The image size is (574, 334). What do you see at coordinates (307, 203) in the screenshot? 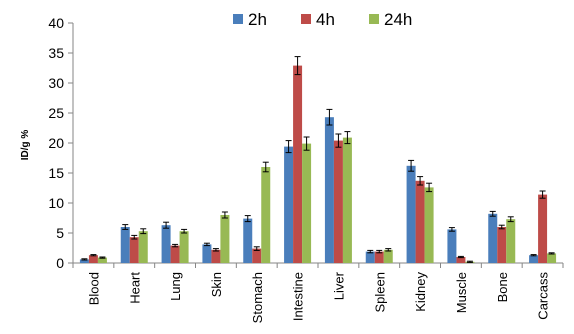
I see `bar-24h-intestine` at bounding box center [307, 203].